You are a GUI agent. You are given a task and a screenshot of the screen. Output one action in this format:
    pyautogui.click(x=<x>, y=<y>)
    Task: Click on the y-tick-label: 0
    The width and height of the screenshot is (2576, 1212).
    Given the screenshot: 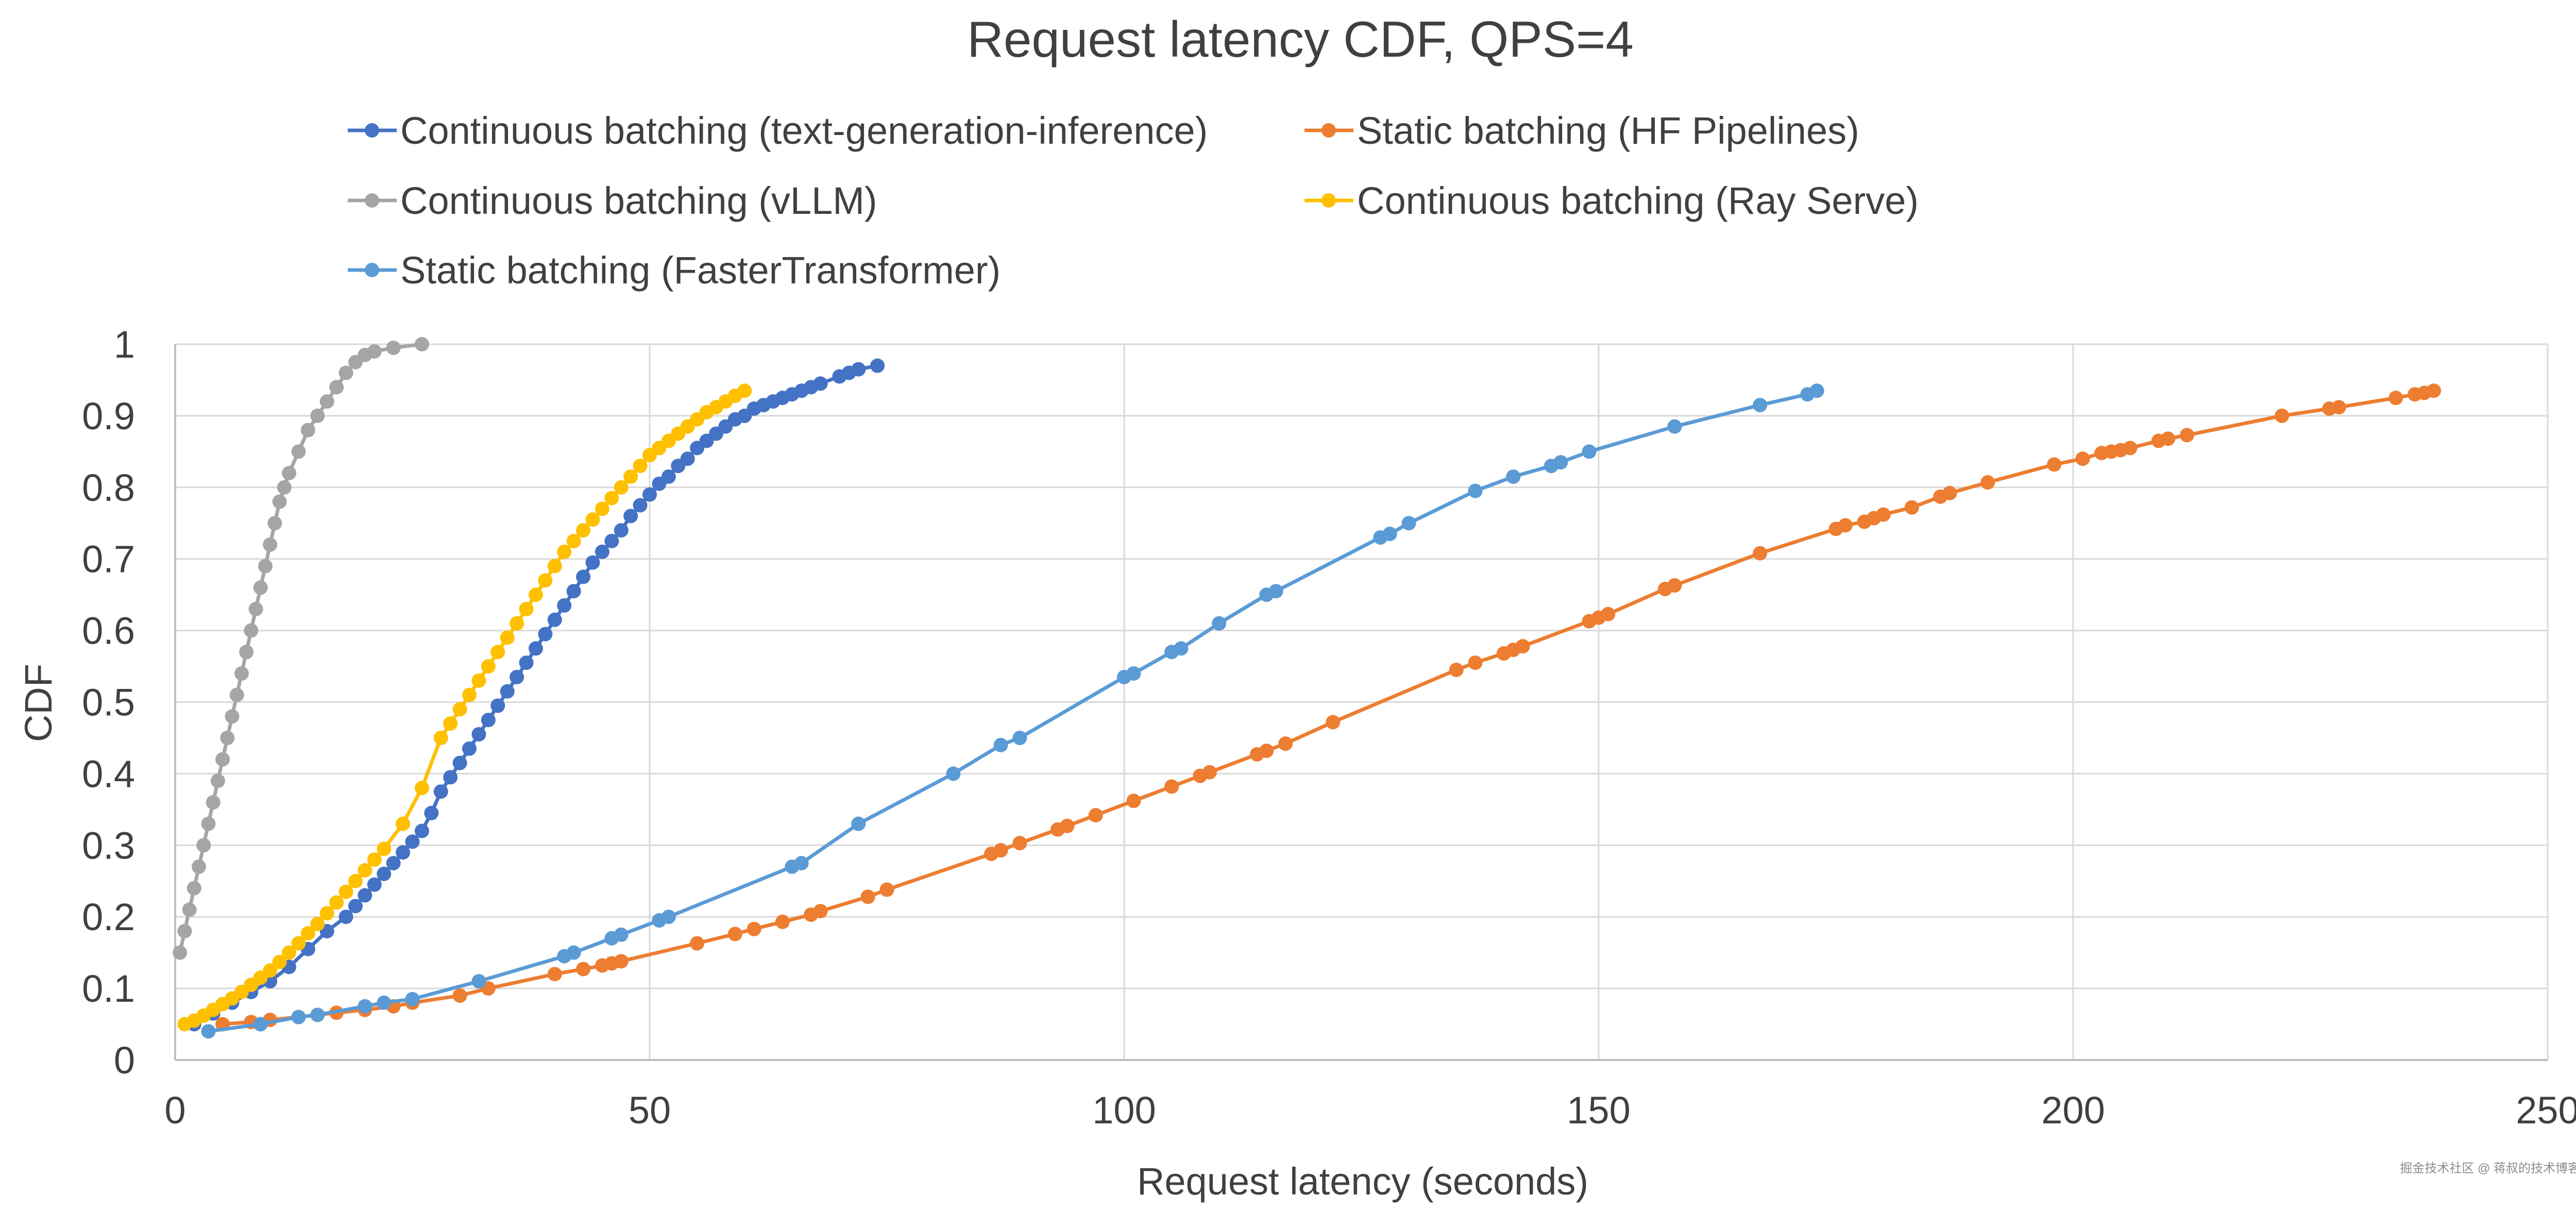 What is the action you would take?
    pyautogui.click(x=124, y=1060)
    